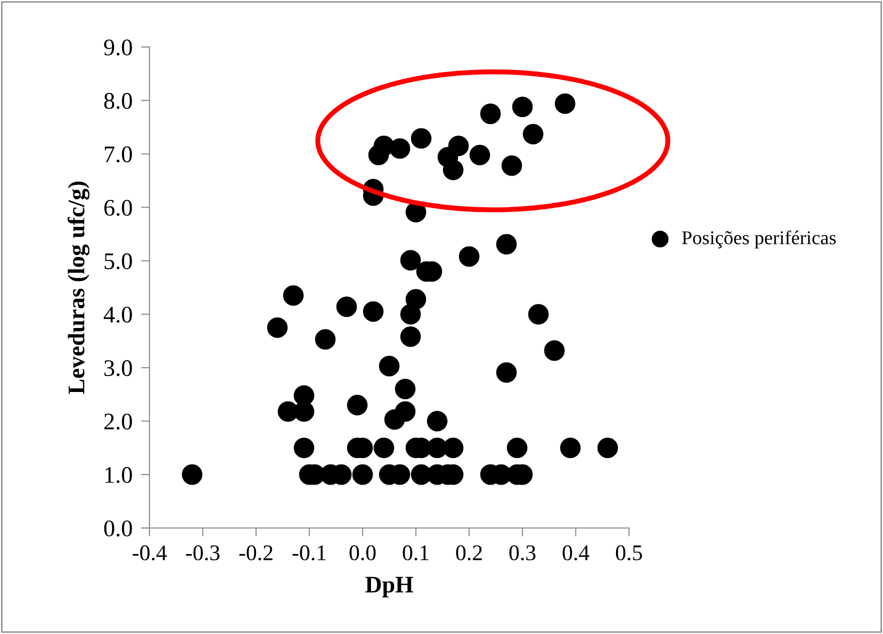 The height and width of the screenshot is (634, 883). I want to click on y-tick-label: 2.0, so click(118, 422).